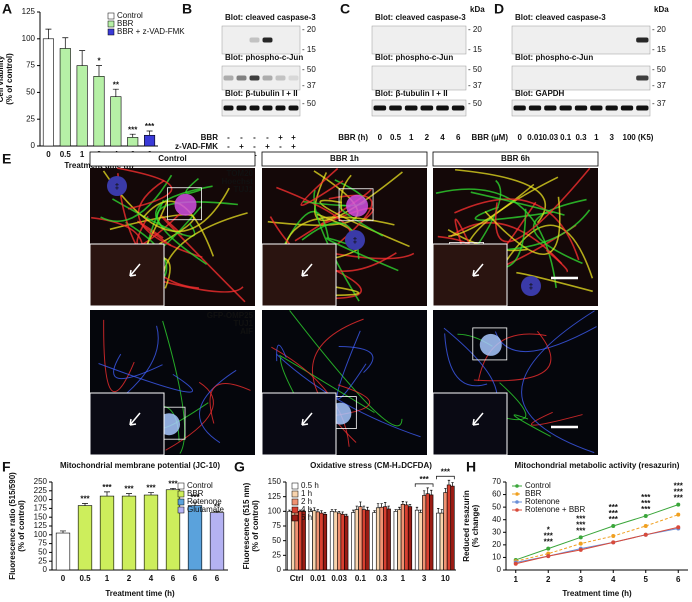 This screenshot has width=692, height=602. I want to click on channel-label: TOM20, so click(239, 173).